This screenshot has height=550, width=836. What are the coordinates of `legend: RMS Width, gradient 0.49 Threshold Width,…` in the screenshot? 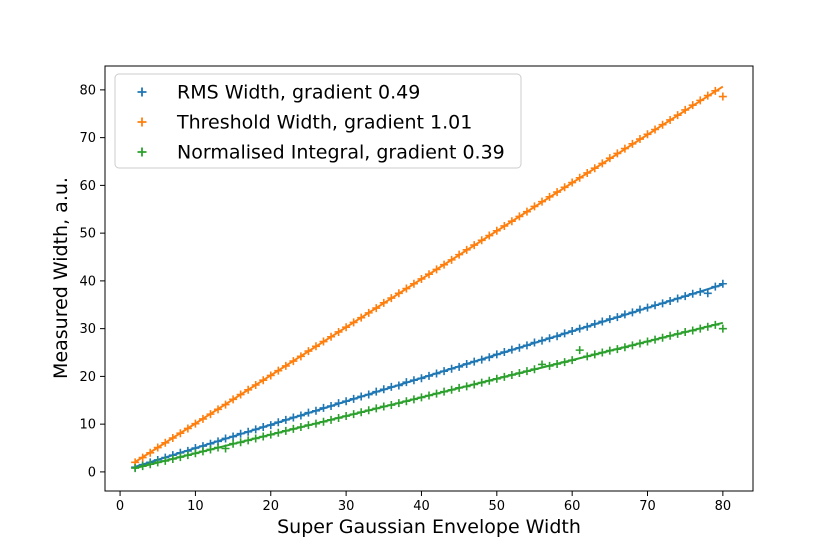 It's located at (318, 121).